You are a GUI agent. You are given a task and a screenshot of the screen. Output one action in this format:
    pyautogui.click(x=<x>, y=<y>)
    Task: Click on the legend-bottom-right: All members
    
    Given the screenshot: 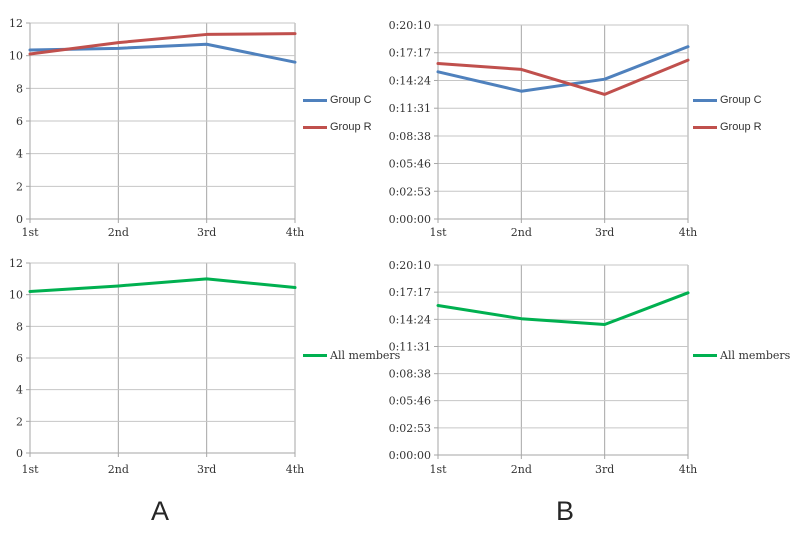 What is the action you would take?
    pyautogui.click(x=741, y=361)
    